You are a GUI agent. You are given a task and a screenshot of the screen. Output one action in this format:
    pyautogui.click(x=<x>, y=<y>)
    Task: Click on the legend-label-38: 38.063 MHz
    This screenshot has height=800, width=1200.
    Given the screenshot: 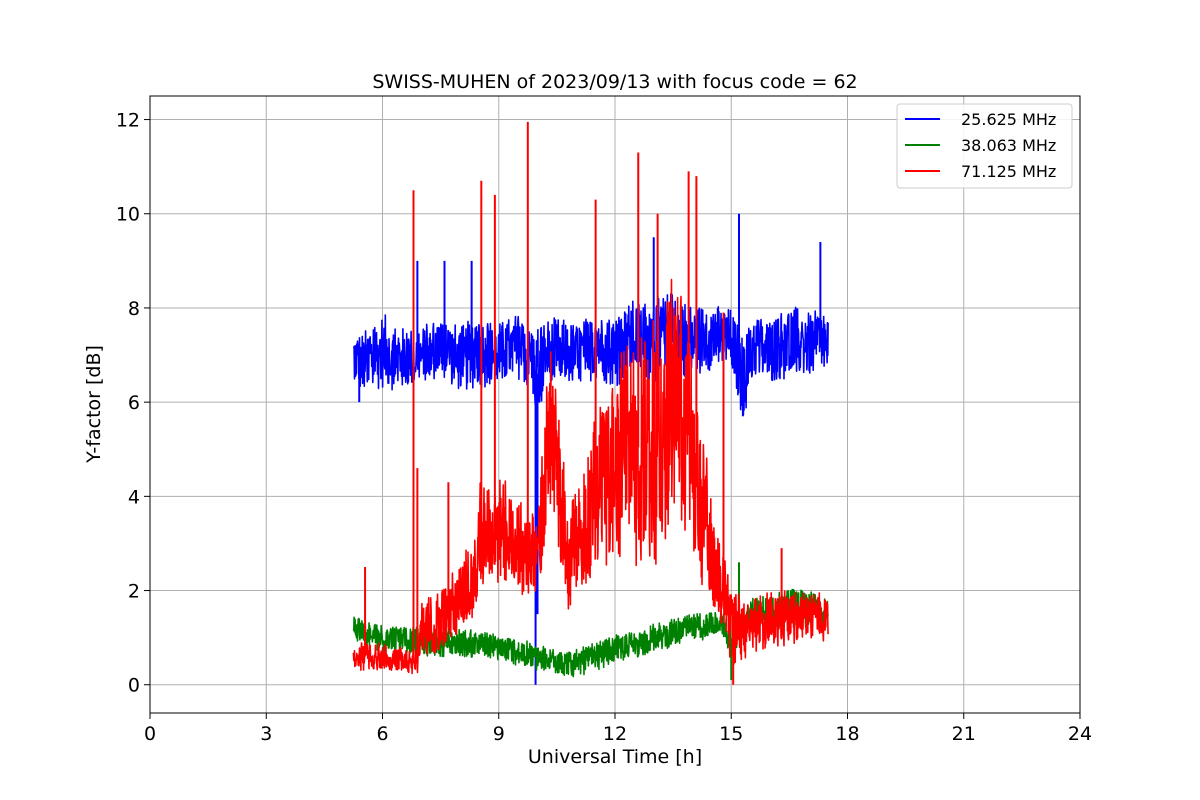 What is the action you would take?
    pyautogui.click(x=1008, y=145)
    